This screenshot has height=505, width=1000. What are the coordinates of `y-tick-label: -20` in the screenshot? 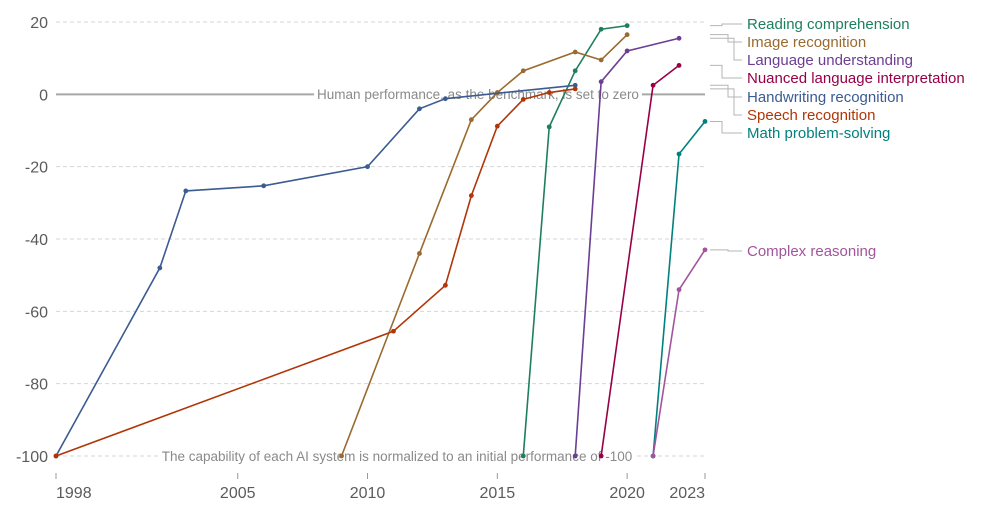 It's located at (36, 168).